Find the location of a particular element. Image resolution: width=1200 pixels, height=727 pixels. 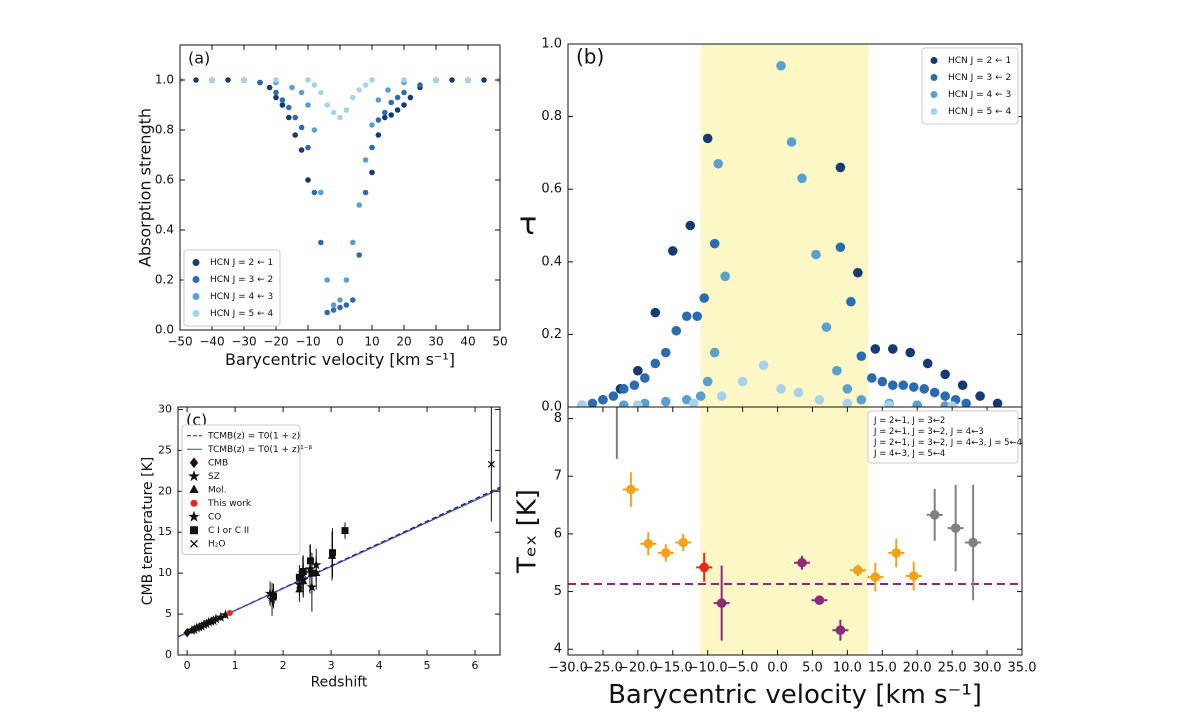

y-tick-label: 0.6 is located at coordinates (164, 180).